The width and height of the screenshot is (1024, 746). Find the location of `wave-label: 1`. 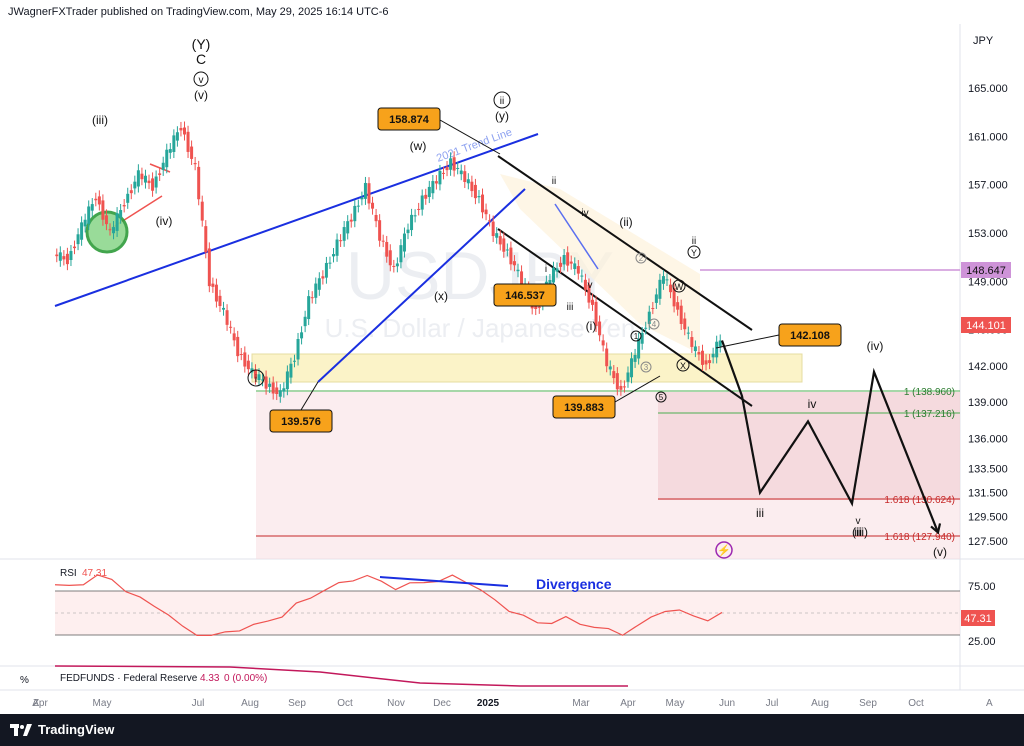

wave-label: 1 is located at coordinates (636, 336).